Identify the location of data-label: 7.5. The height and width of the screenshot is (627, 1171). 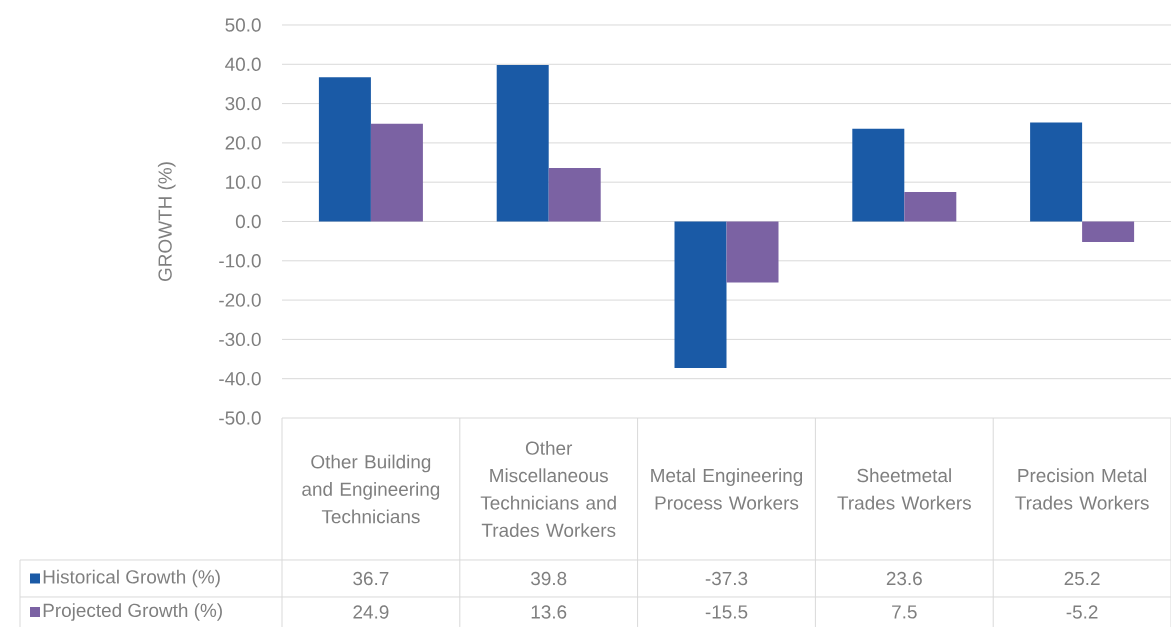
(904, 612).